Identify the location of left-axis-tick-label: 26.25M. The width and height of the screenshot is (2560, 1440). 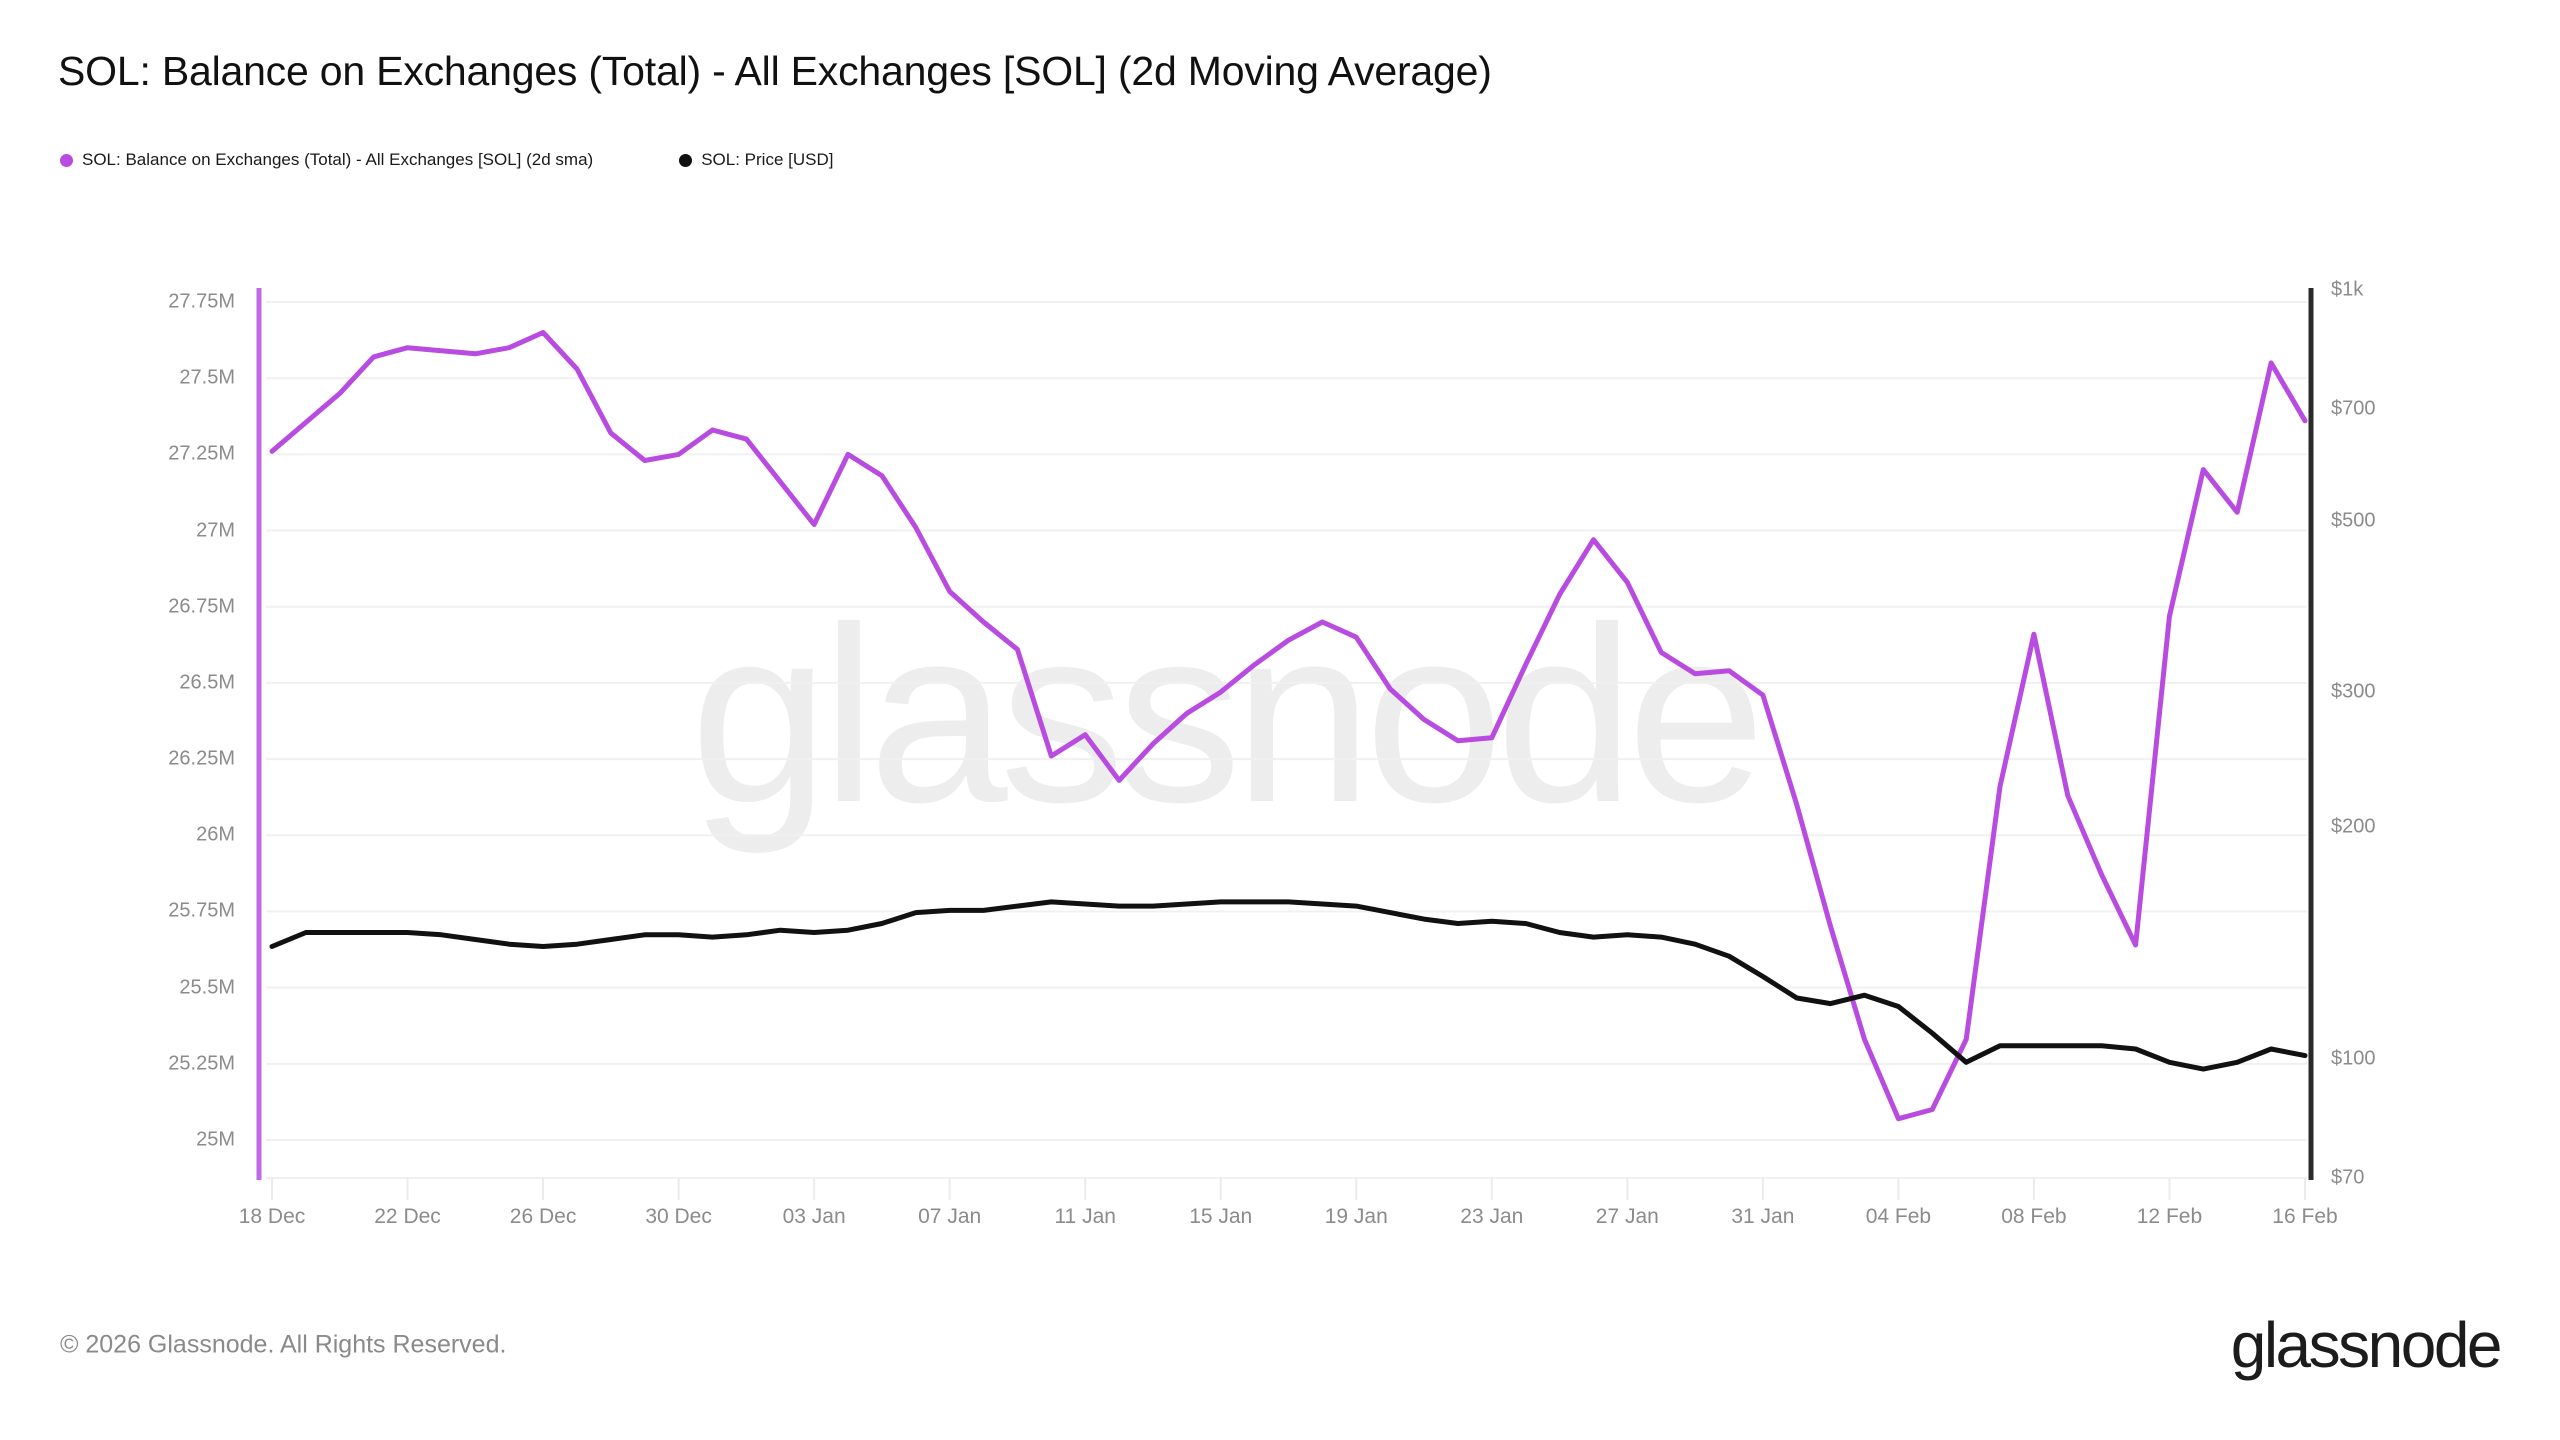
(201, 758).